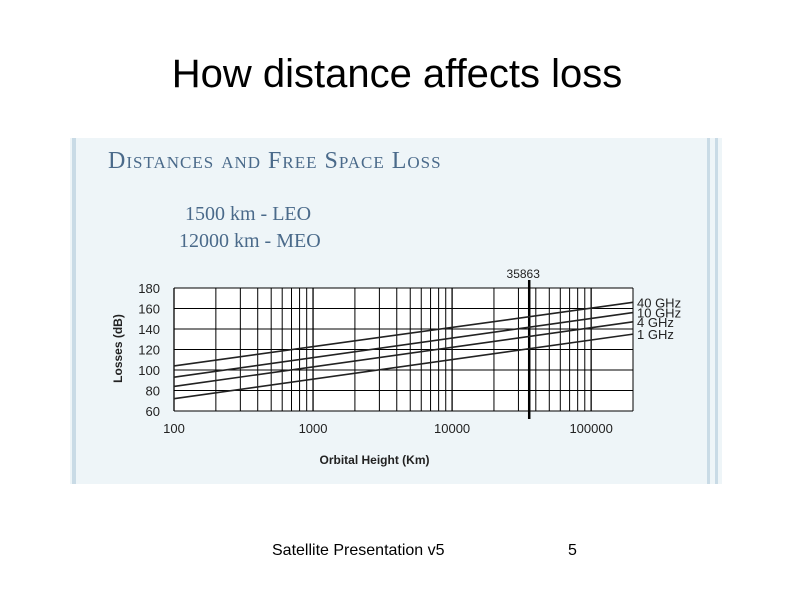  What do you see at coordinates (275, 161) in the screenshot?
I see `figure-heading: Distances and Free Space Loss` at bounding box center [275, 161].